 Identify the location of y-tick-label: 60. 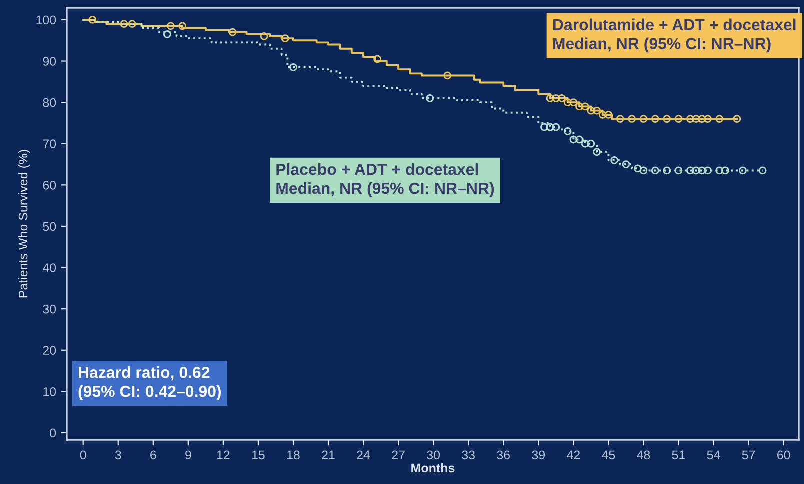
(49, 185).